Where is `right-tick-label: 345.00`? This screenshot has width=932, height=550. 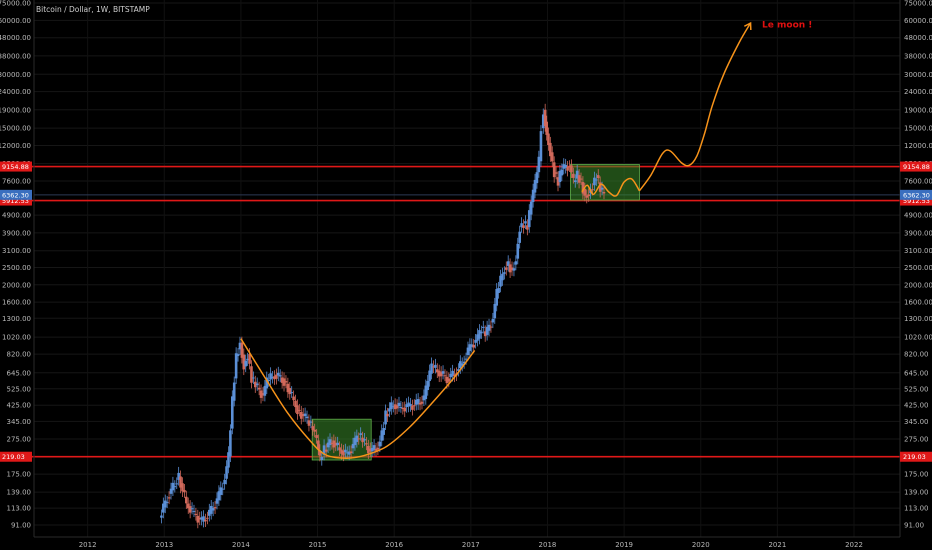
right-tick-label: 345.00 is located at coordinates (916, 422).